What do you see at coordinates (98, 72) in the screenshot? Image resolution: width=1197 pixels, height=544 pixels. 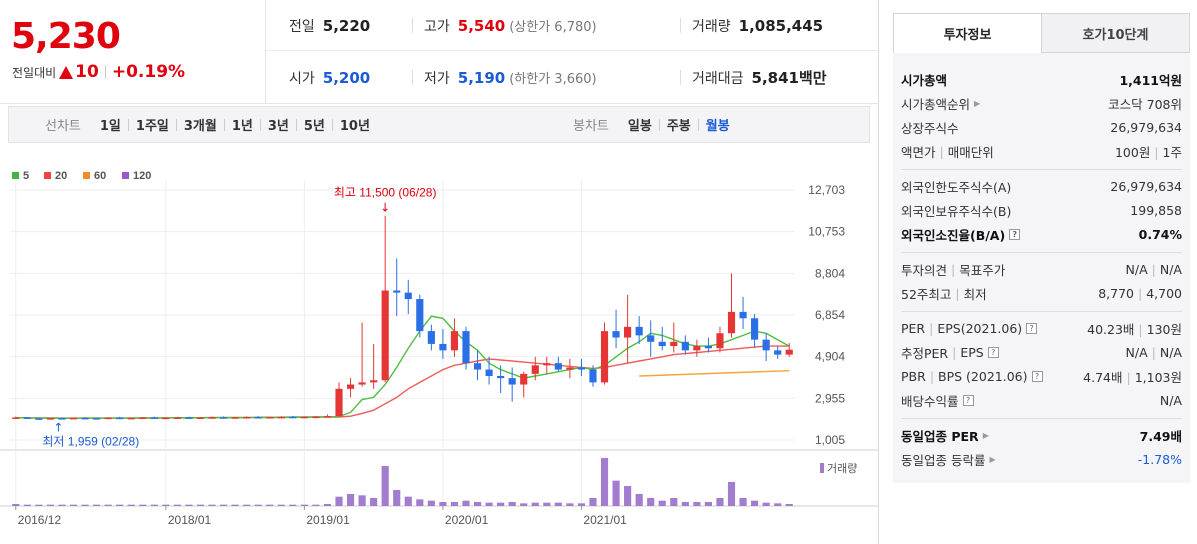 I see `price-change-row: 전일대비 10 +0.19%` at bounding box center [98, 72].